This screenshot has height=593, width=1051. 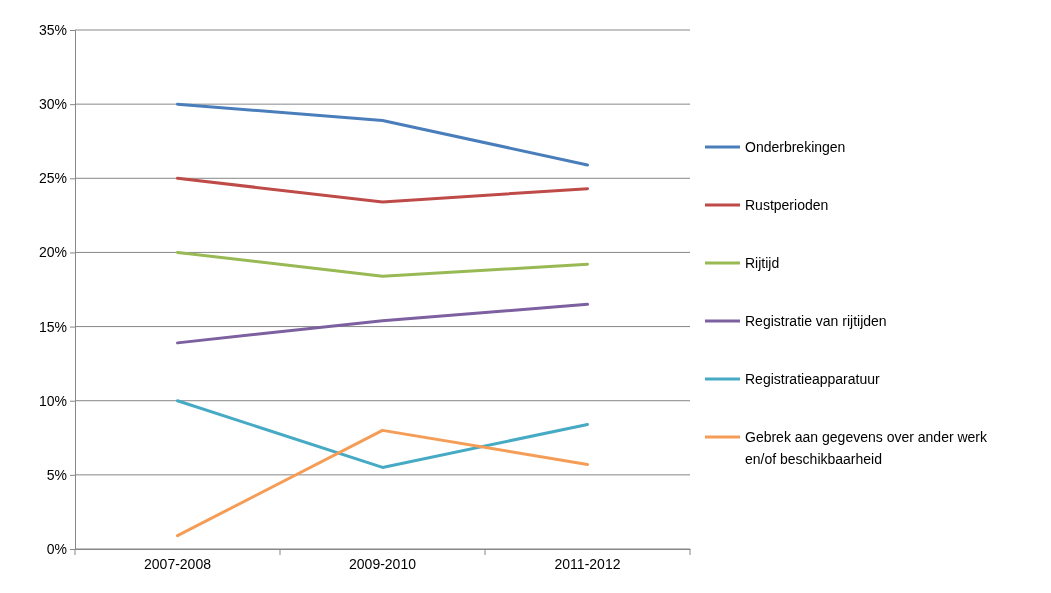 I want to click on x-tick-label: 2011-2012, so click(x=587, y=563).